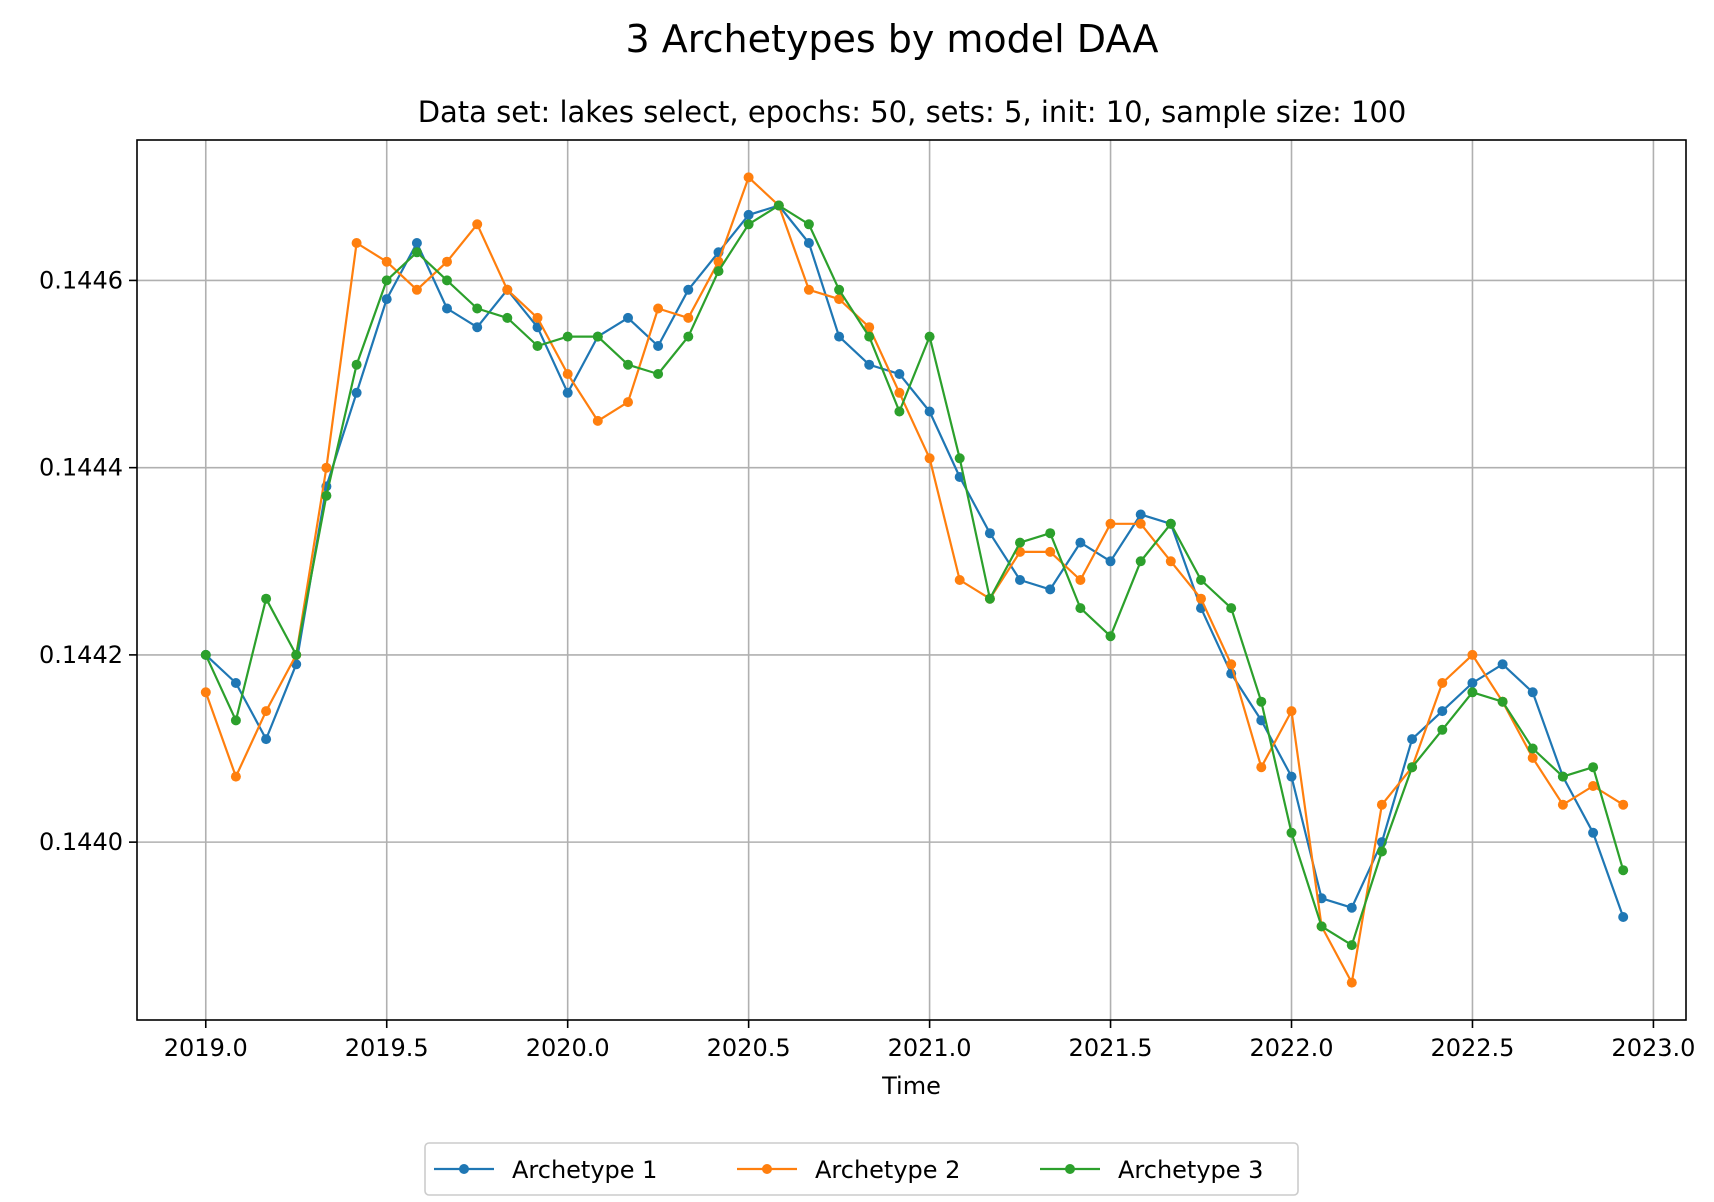  Describe the element at coordinates (1292, 1048) in the screenshot. I see `x-tick-label: 2022.0` at that location.